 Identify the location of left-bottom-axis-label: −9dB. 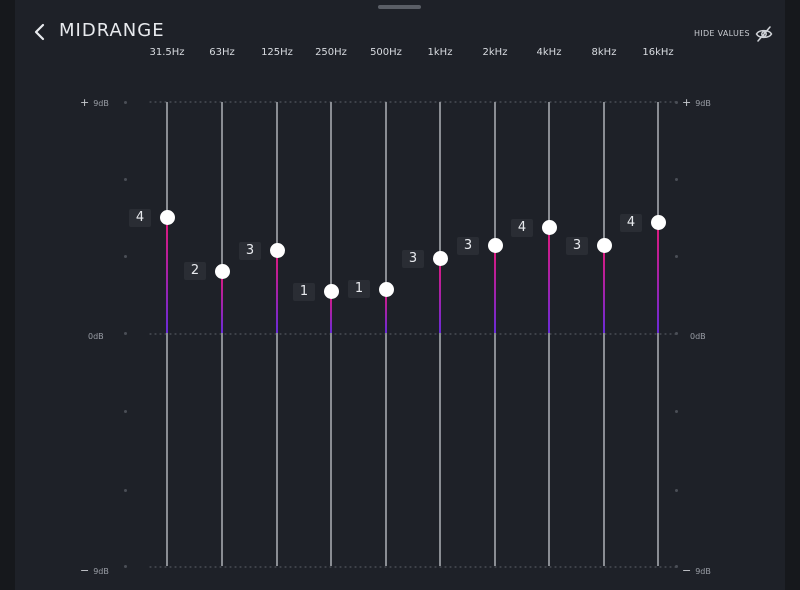
(94, 570).